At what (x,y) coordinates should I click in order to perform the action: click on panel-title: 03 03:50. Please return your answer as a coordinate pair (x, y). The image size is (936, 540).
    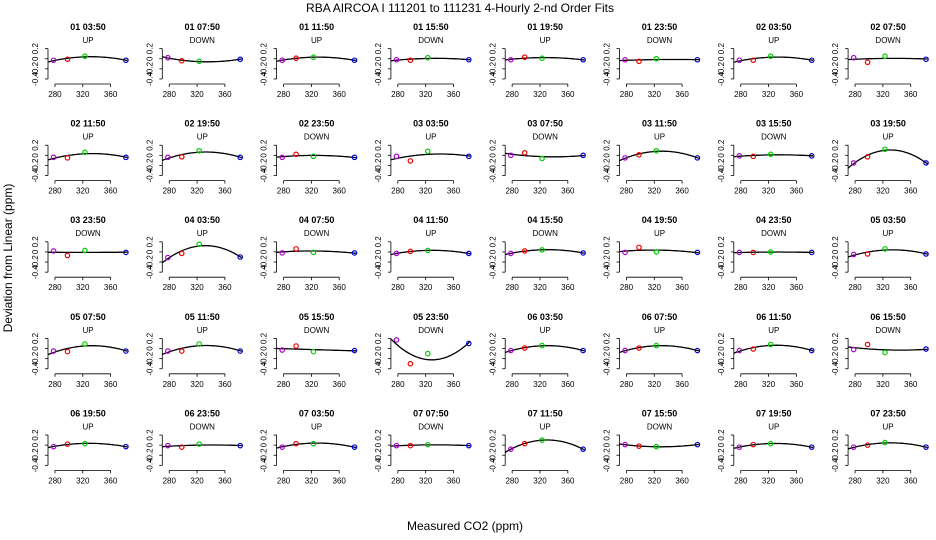
    Looking at the image, I should click on (431, 124).